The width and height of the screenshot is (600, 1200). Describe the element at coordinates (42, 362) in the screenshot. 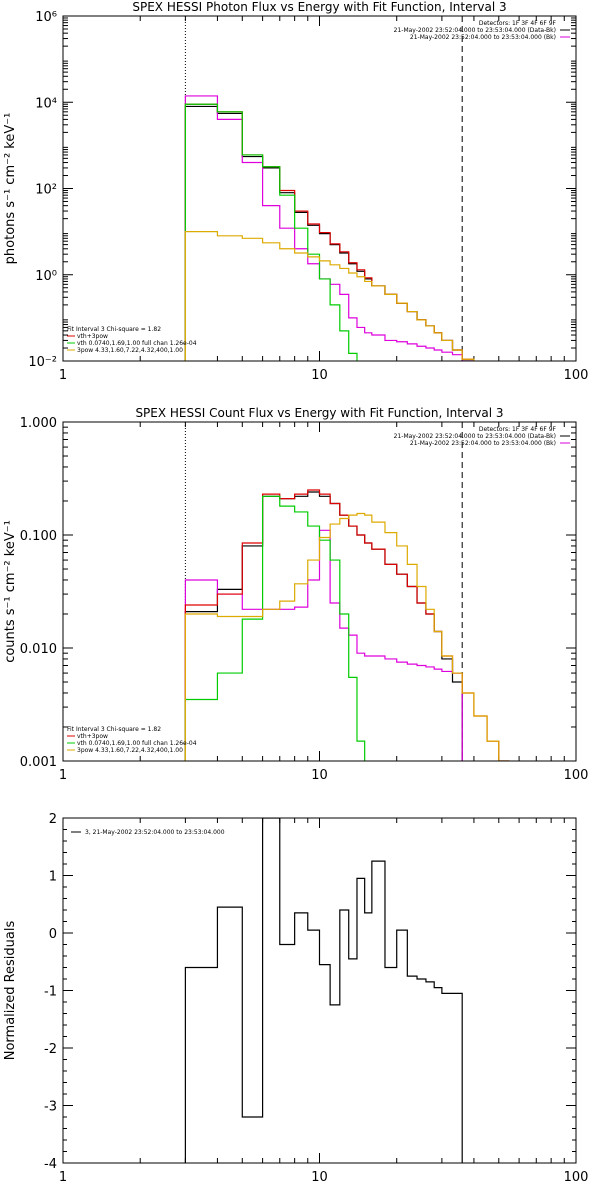

I see `y-tick-label: 10⁻²` at that location.